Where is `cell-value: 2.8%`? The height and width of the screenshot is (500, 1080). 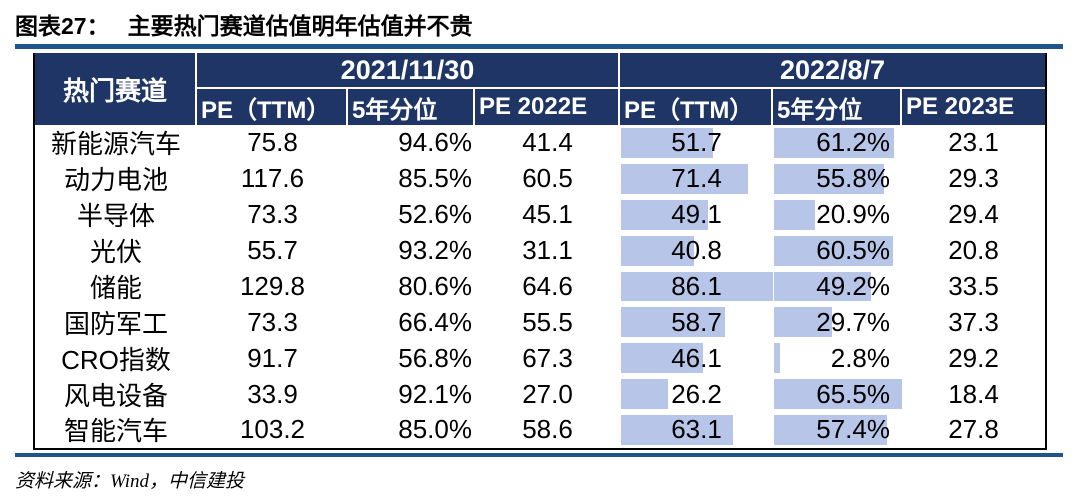
cell-value: 2.8% is located at coordinates (860, 357).